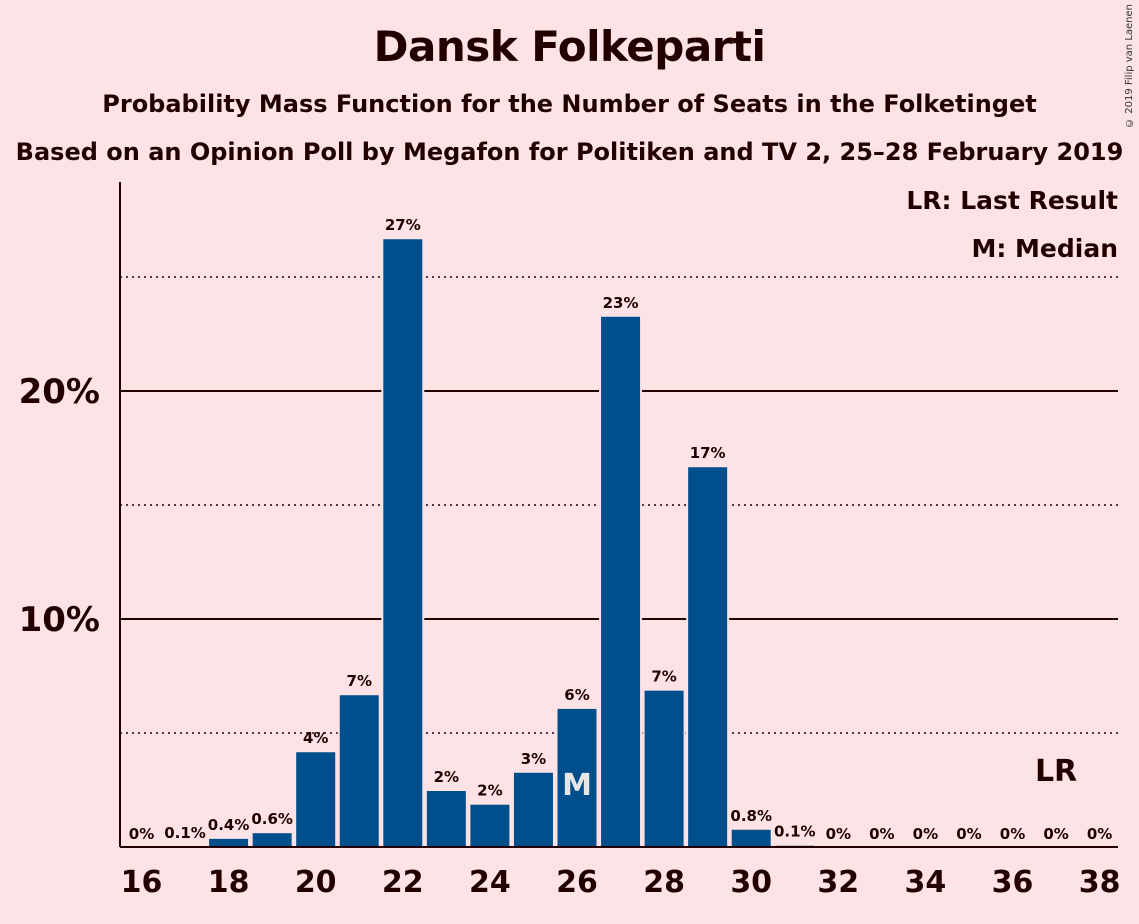 The height and width of the screenshot is (924, 1139). Describe the element at coordinates (315, 738) in the screenshot. I see `bar-label-20: 4%` at that location.